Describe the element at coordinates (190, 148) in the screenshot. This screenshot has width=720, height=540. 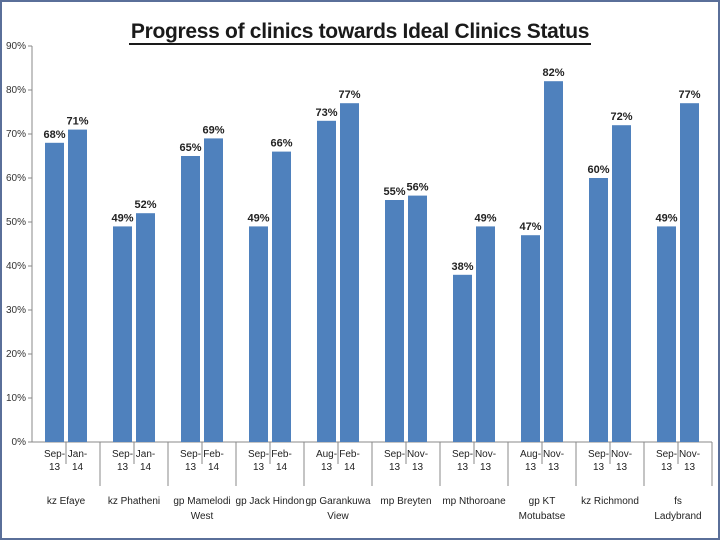
I see `data-label: 65%` at that location.